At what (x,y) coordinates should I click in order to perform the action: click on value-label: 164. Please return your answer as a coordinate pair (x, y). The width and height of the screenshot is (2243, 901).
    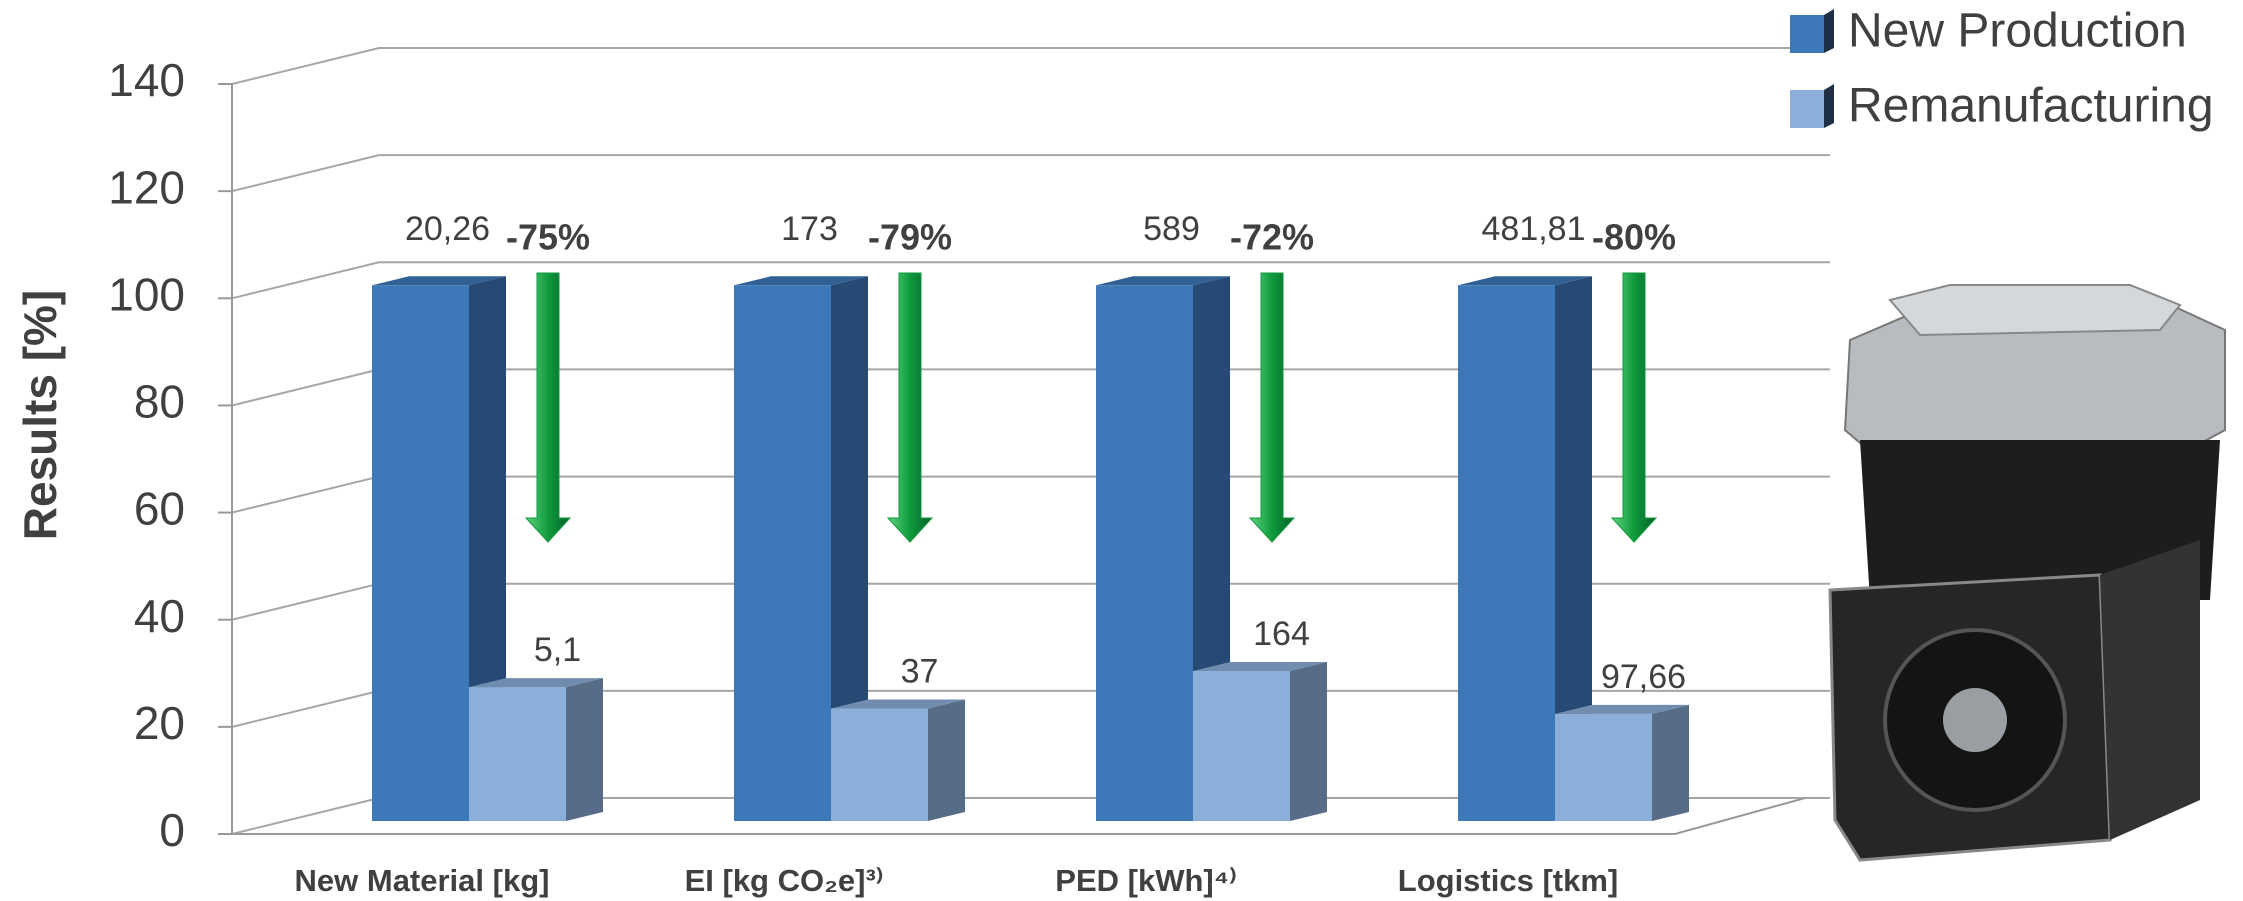
    Looking at the image, I should click on (1281, 634).